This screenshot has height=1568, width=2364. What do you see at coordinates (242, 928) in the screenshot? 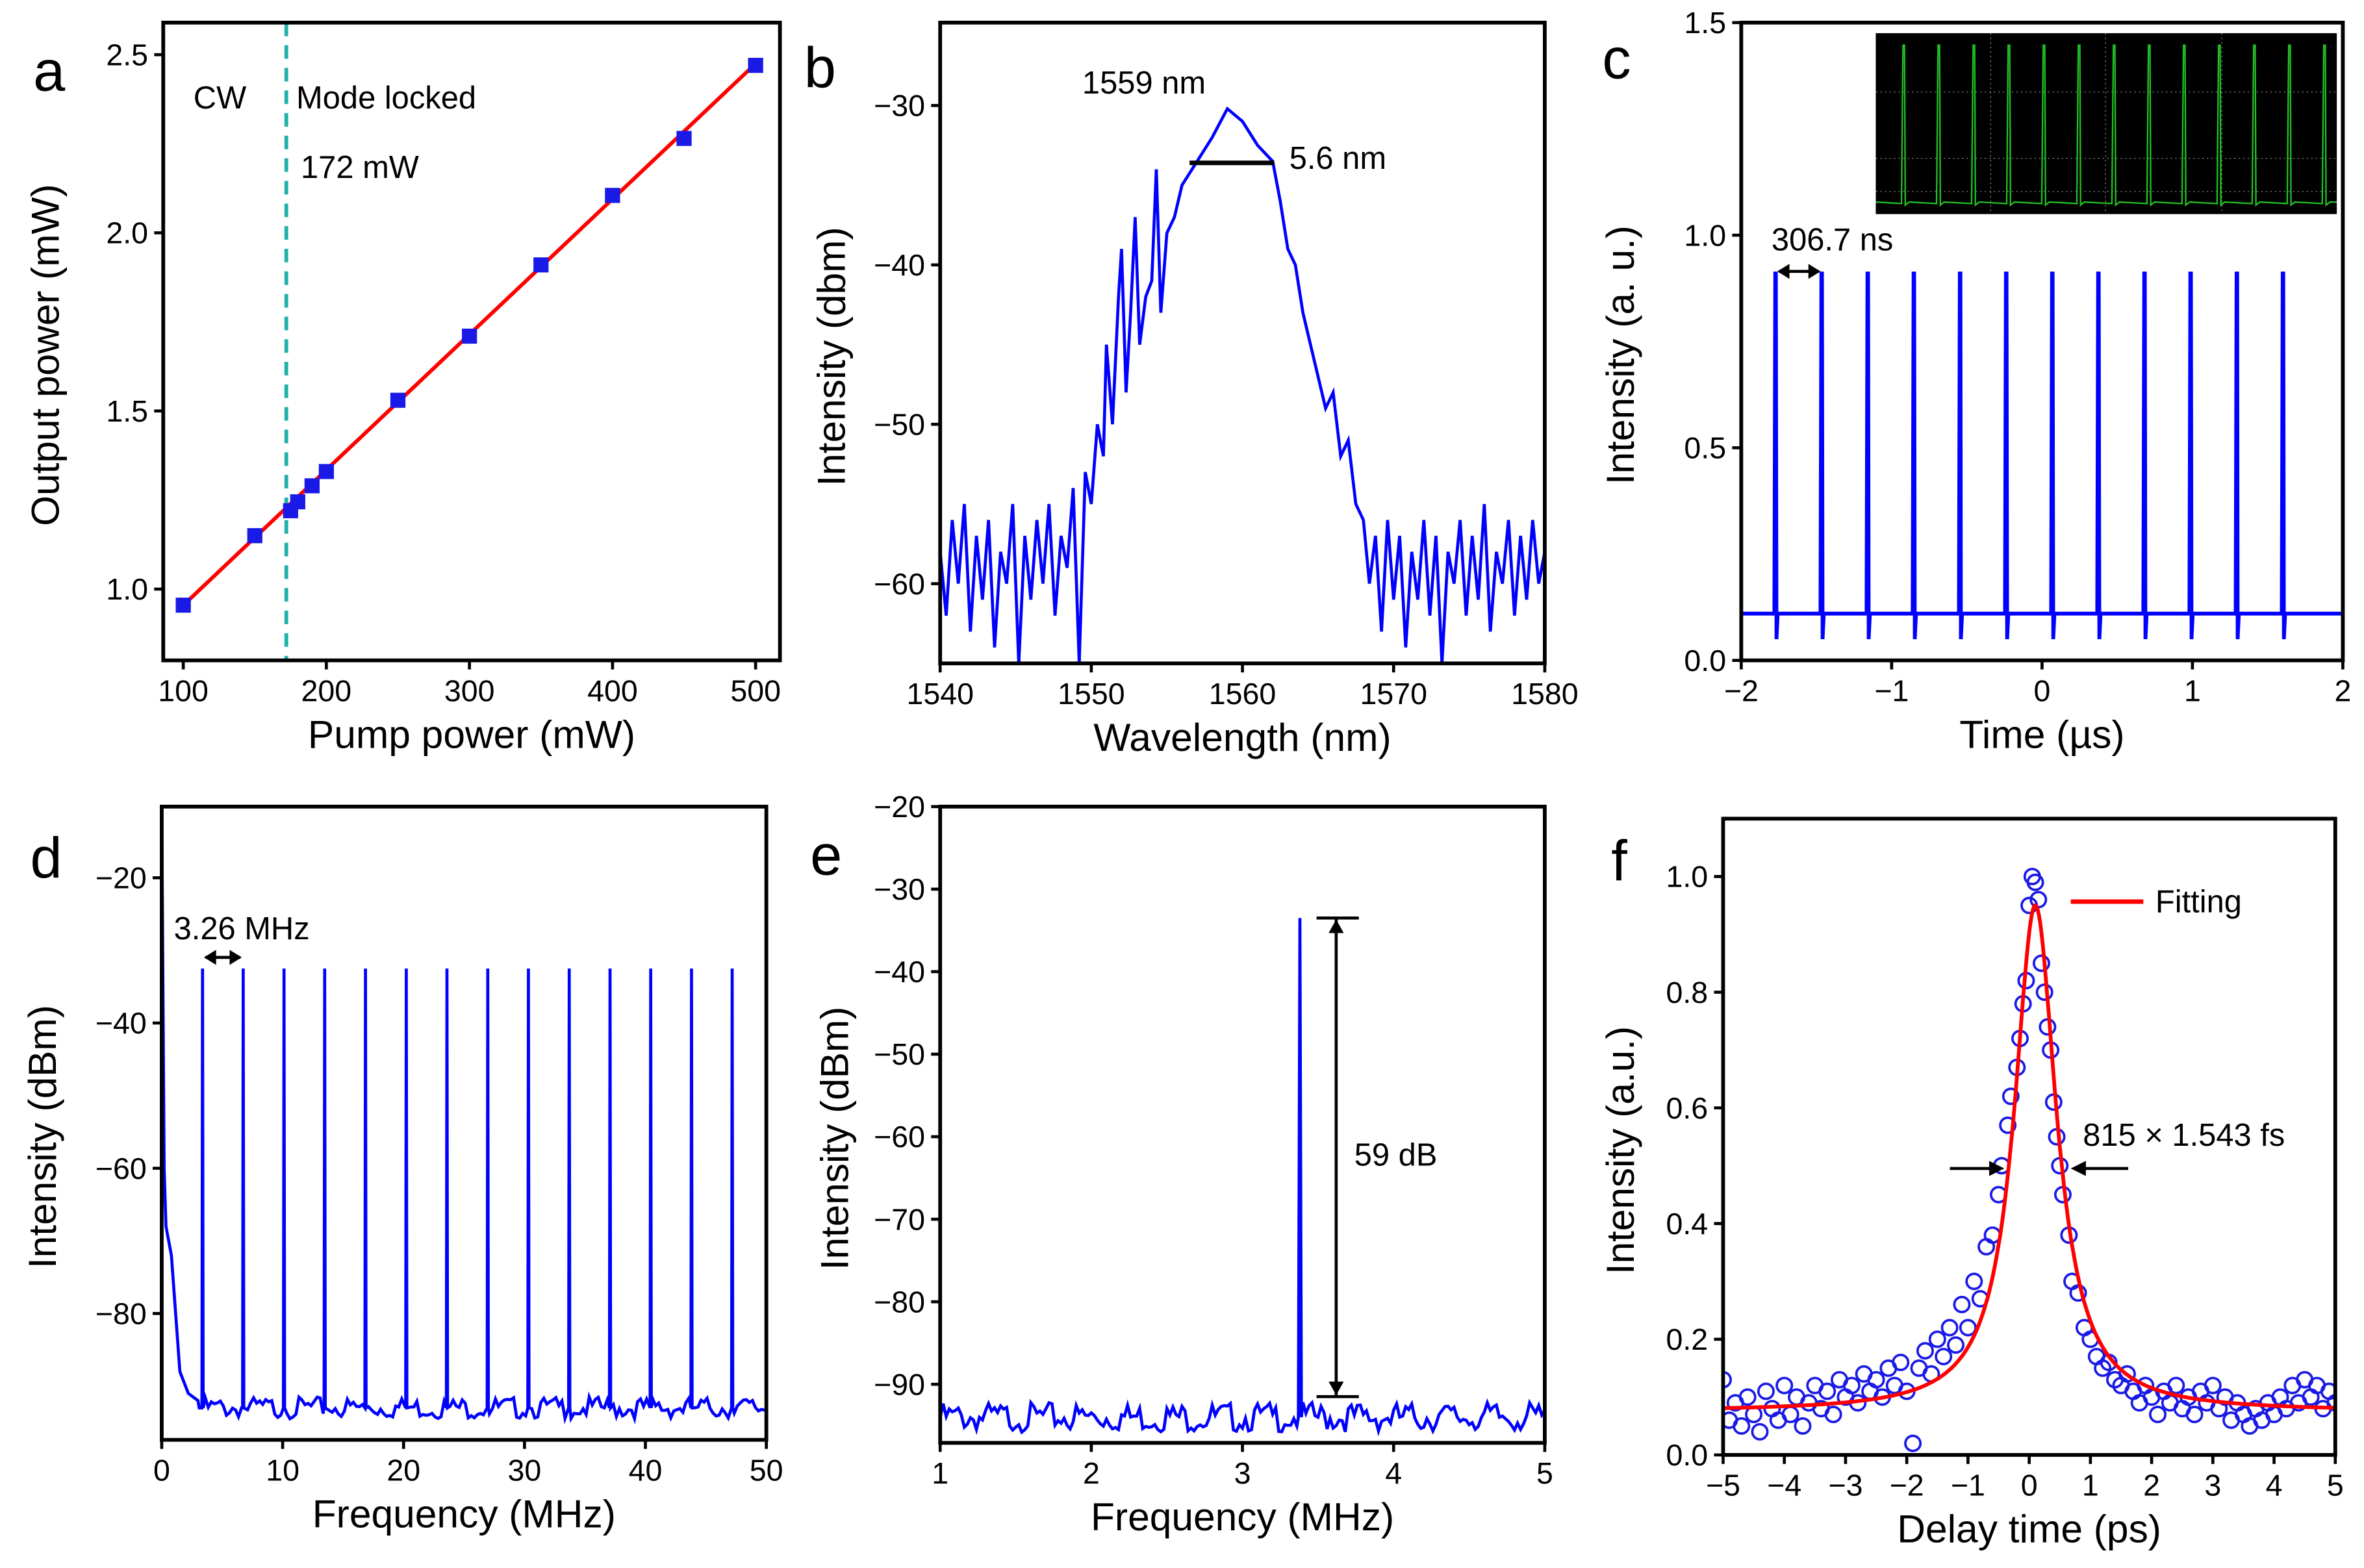
I see `annotation-spacing: 3.26 MHz` at bounding box center [242, 928].